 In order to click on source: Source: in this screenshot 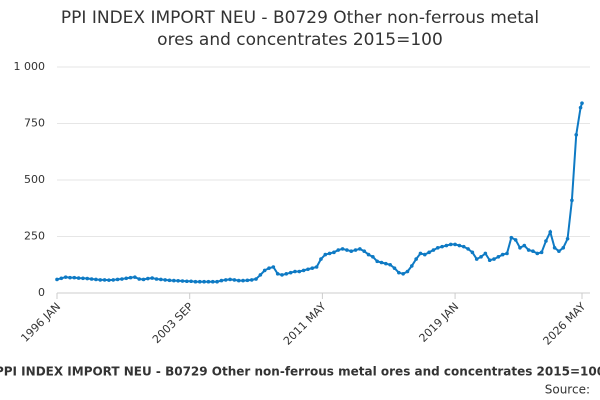, I will do `click(567, 390)`.